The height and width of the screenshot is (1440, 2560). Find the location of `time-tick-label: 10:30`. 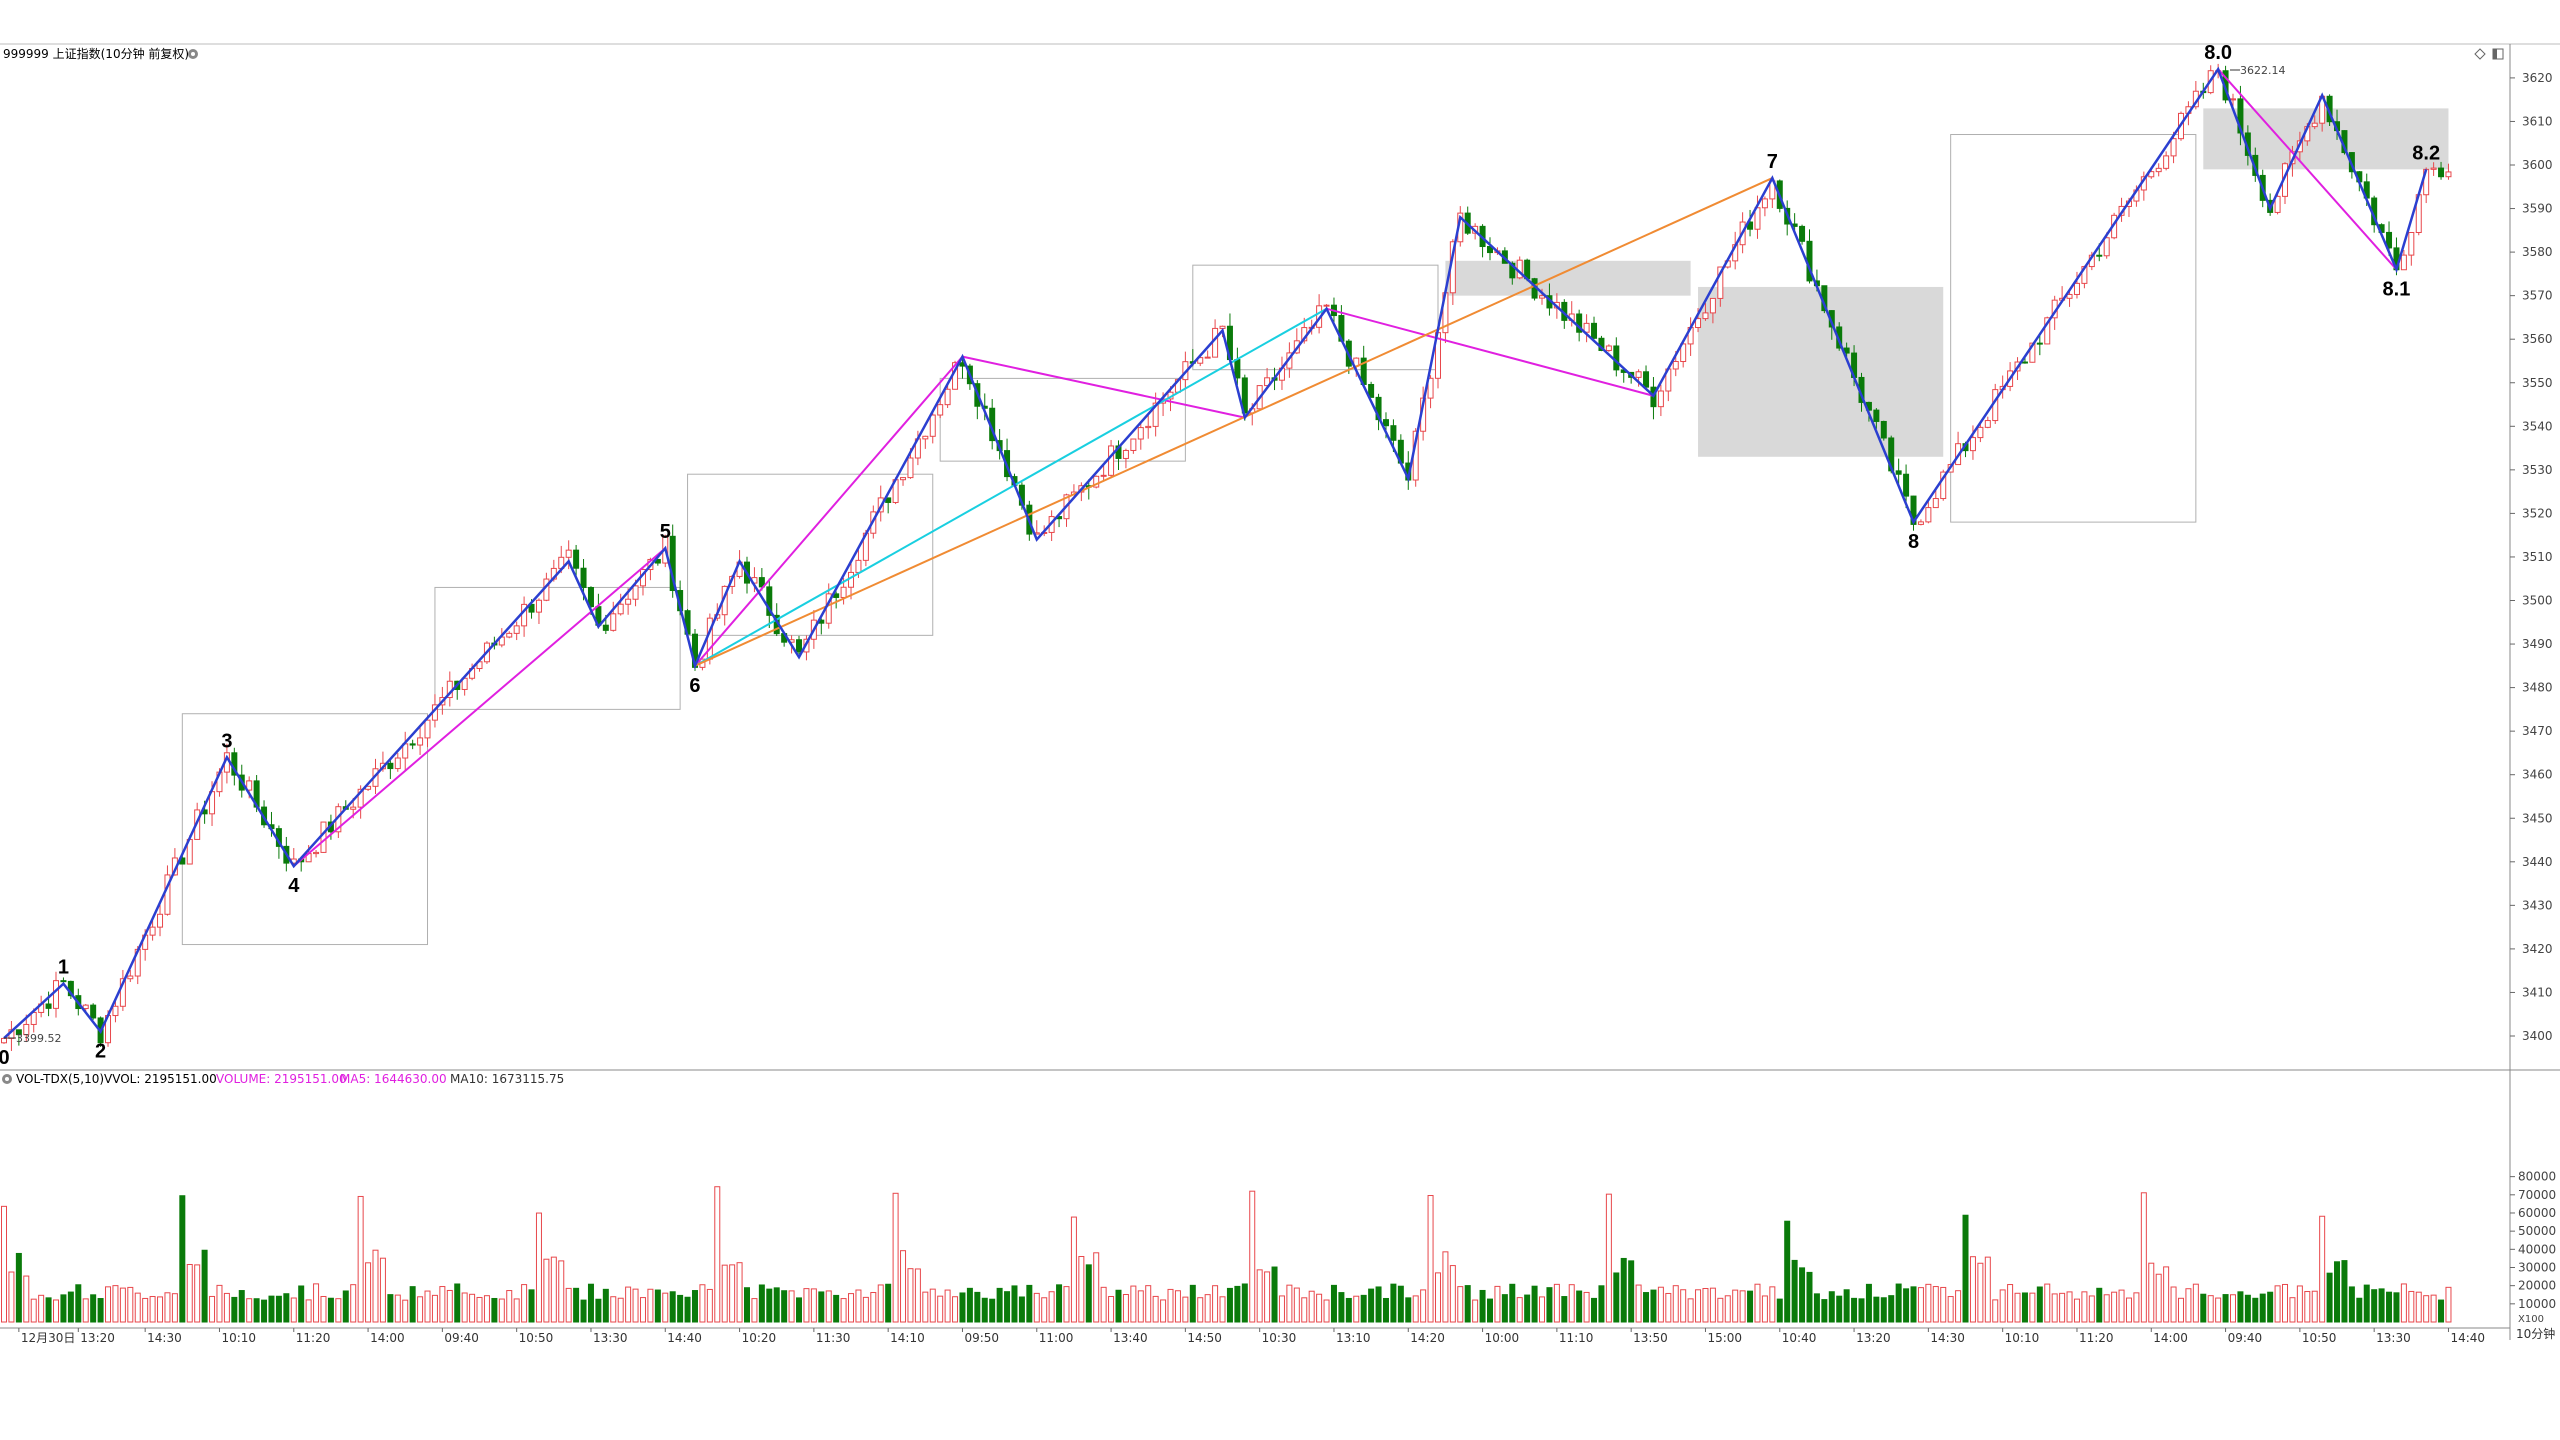

time-tick-label: 10:30 is located at coordinates (1279, 1338).